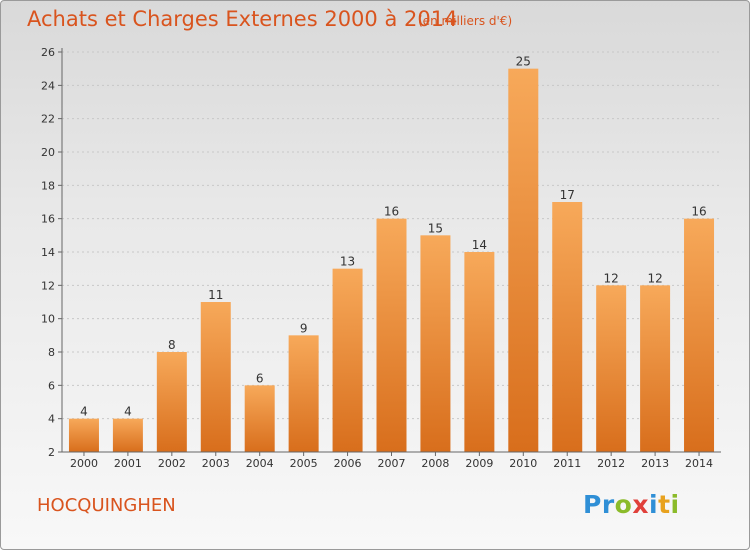 The height and width of the screenshot is (550, 750). Describe the element at coordinates (348, 463) in the screenshot. I see `x-tick-label: 2006` at that location.